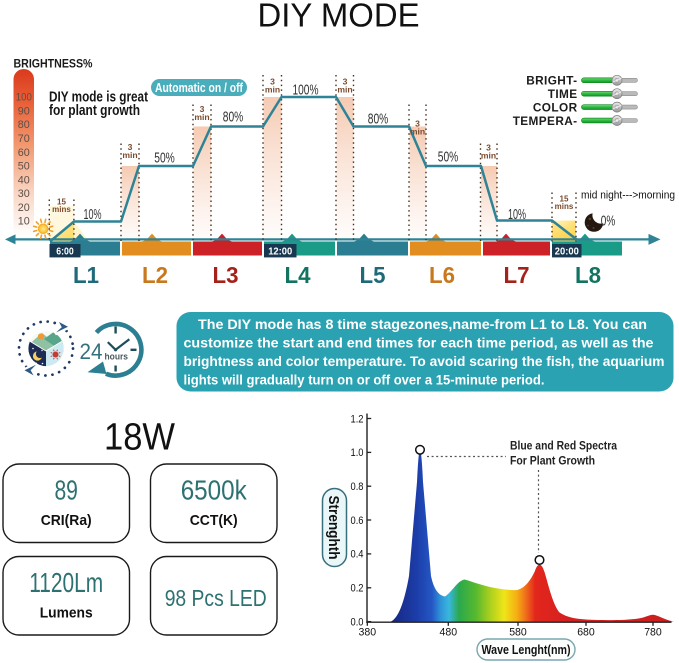 The height and width of the screenshot is (663, 679). I want to click on svg-text: DIY mode is great, so click(98, 97).